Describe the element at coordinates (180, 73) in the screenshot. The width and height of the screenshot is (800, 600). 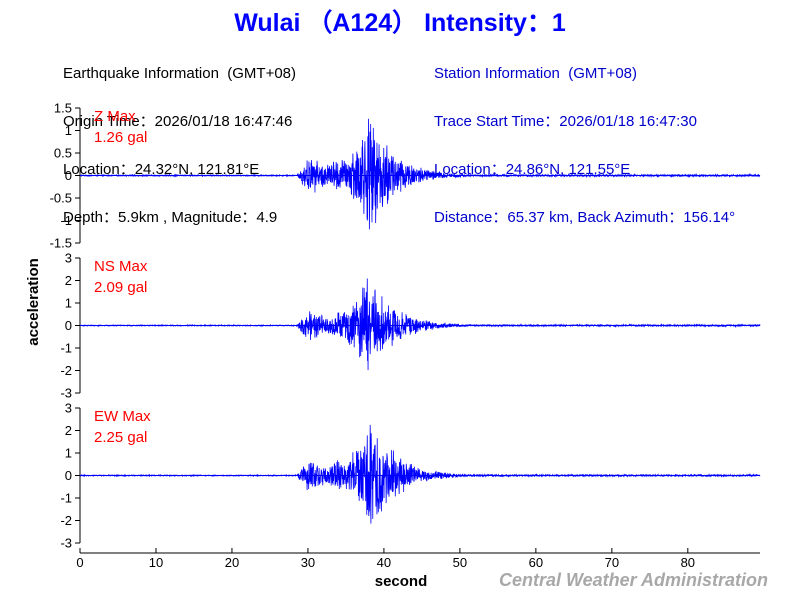
I see `earthquake-info-heading: Earthquake Information (GMT+08)` at that location.